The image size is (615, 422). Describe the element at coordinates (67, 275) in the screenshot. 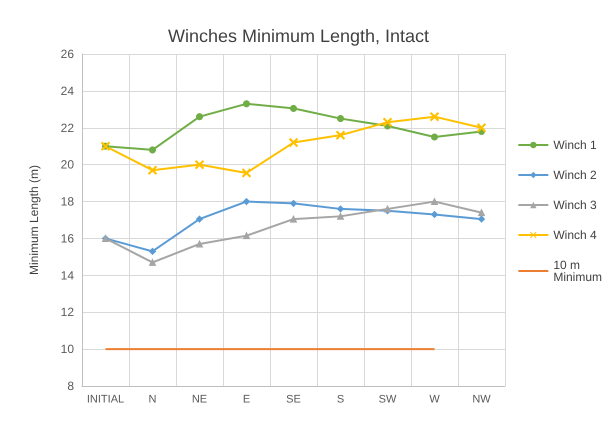

I see `y-tick-label: 14` at that location.